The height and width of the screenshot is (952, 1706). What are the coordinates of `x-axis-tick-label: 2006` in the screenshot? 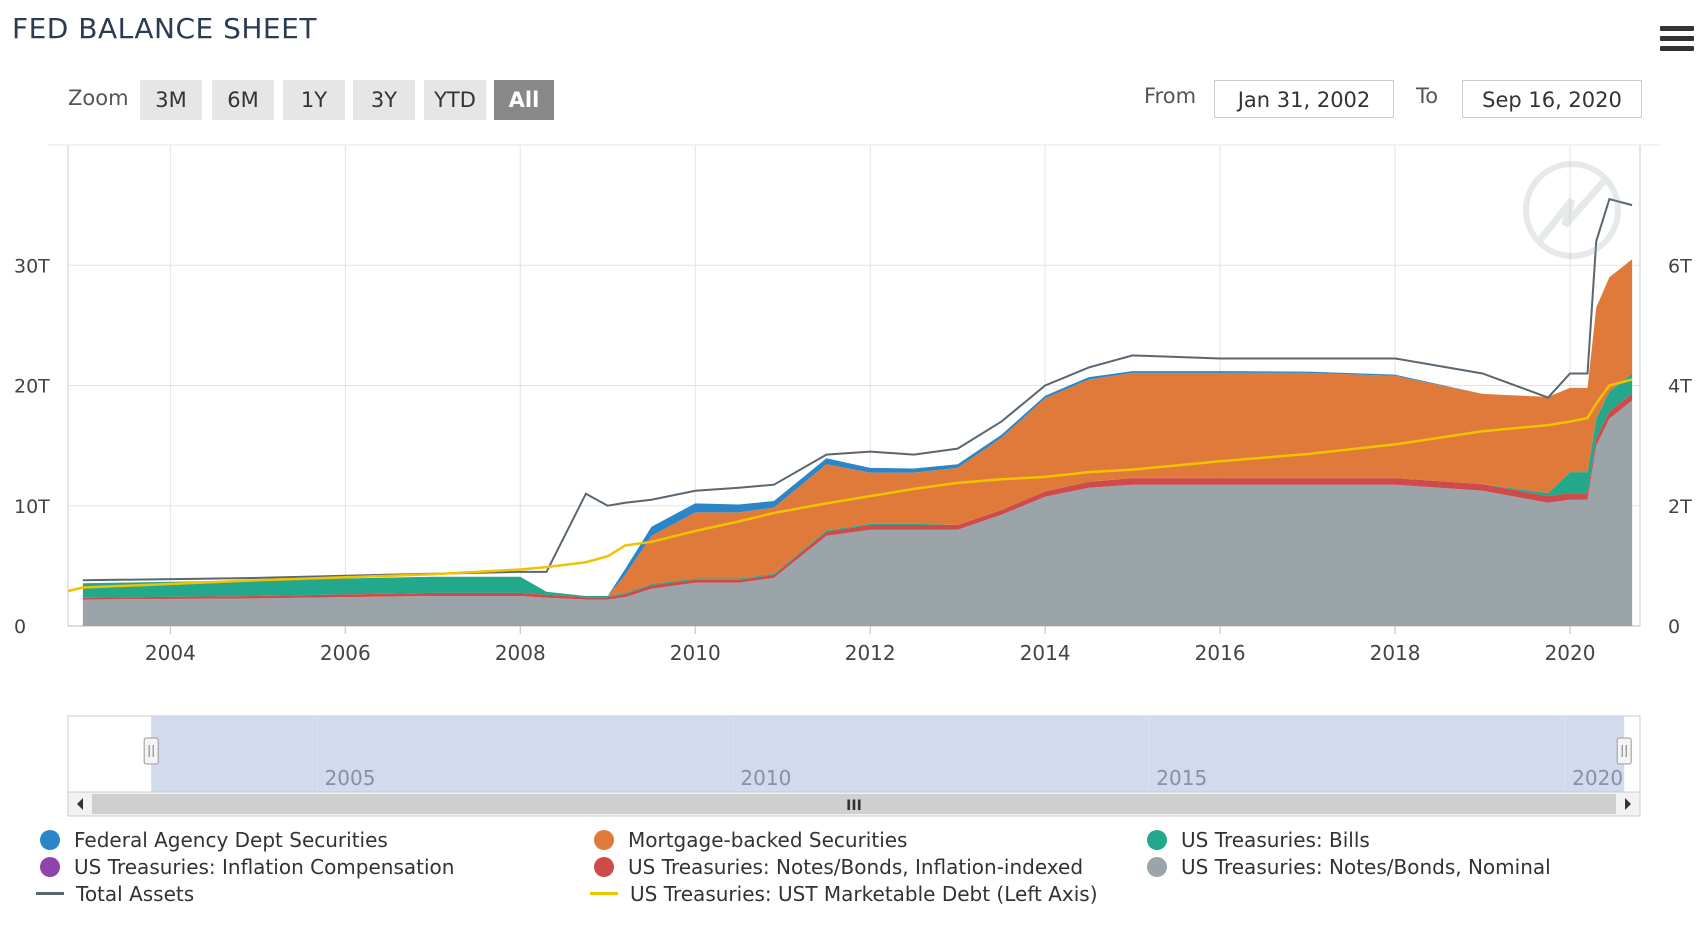 It's located at (345, 653).